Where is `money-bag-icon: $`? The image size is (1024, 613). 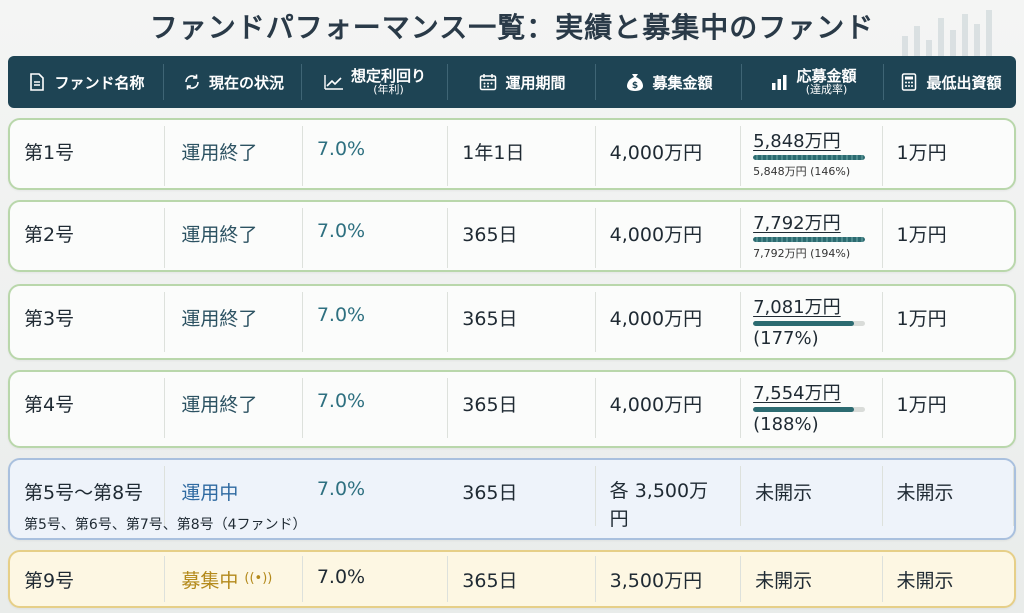
money-bag-icon: $ is located at coordinates (635, 82).